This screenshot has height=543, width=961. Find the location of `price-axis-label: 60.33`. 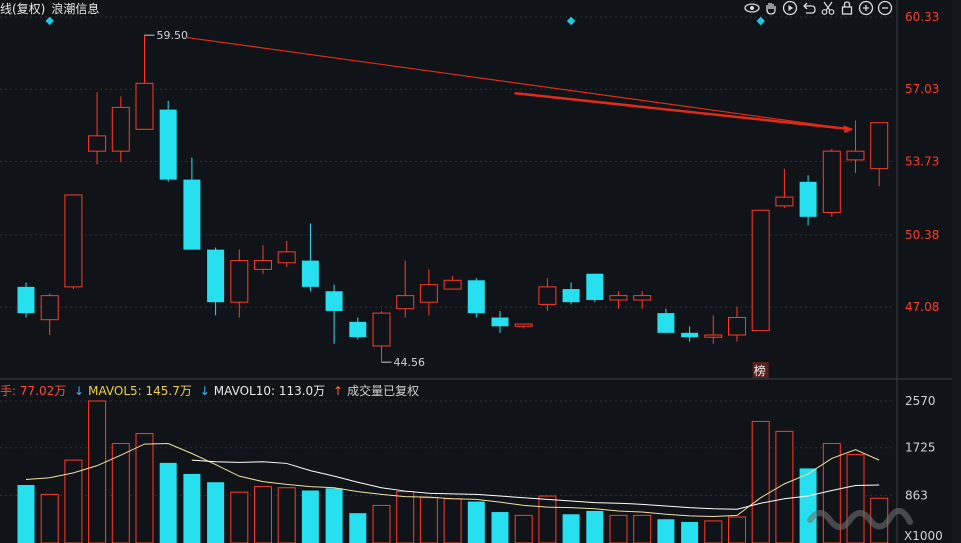

price-axis-label: 60.33 is located at coordinates (922, 17).